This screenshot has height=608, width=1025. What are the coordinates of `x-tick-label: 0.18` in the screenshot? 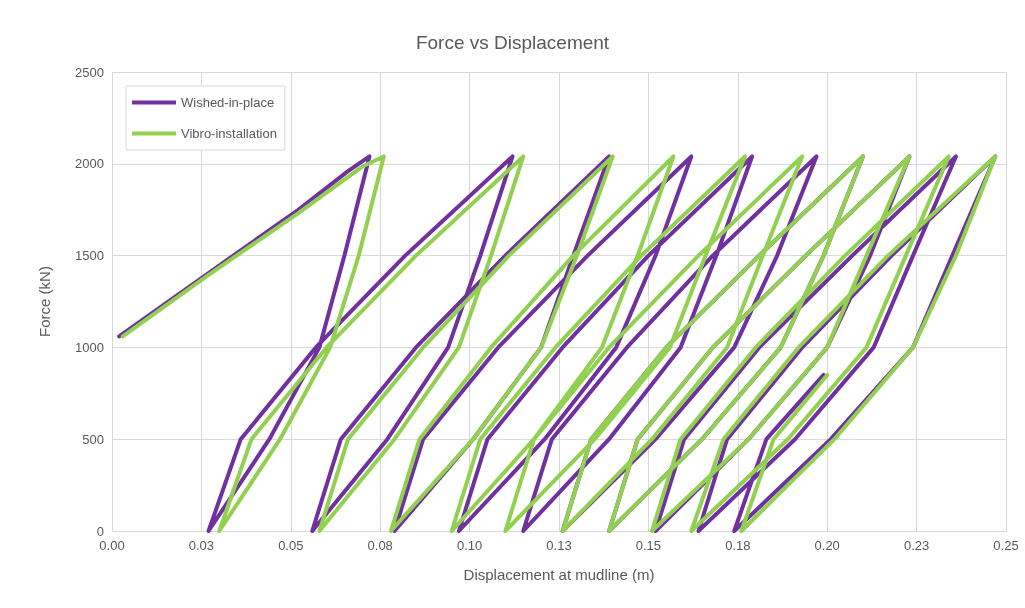 It's located at (738, 545).